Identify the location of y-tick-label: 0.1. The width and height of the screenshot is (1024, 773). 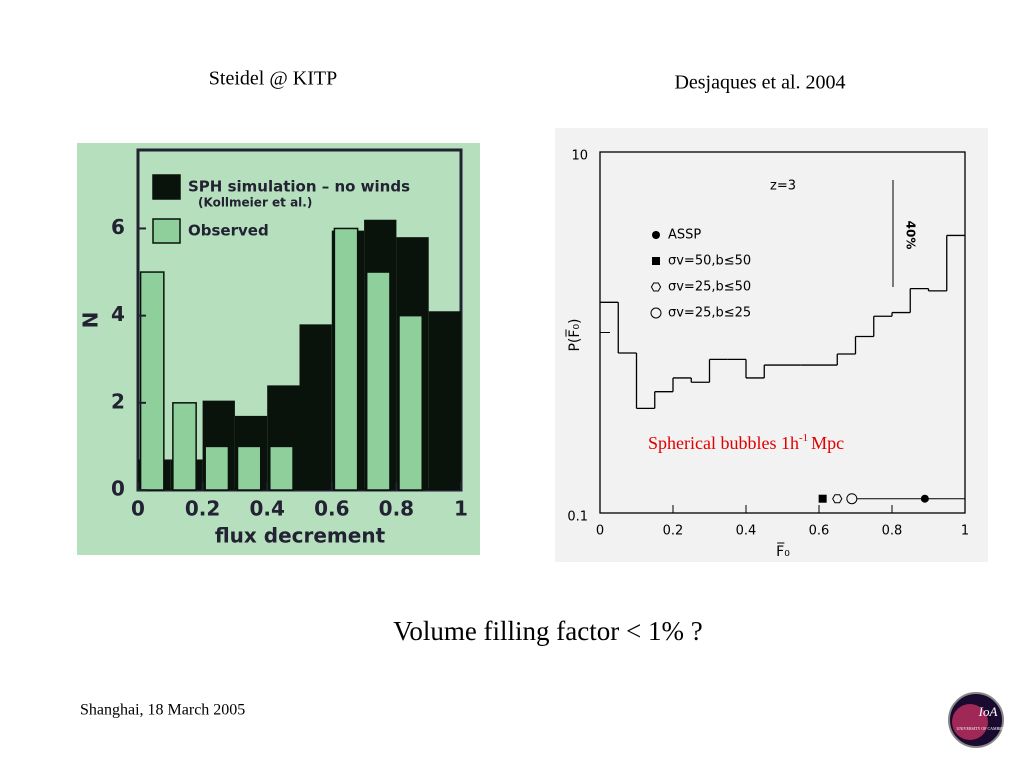
(577, 517).